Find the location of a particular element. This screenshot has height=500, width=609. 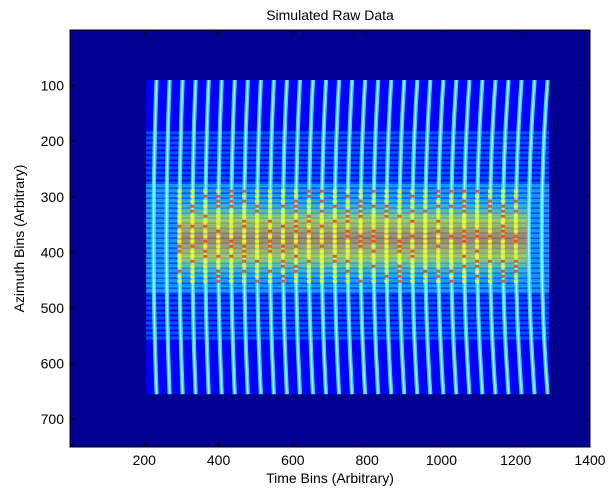

x-tick-label: 200 is located at coordinates (145, 460).